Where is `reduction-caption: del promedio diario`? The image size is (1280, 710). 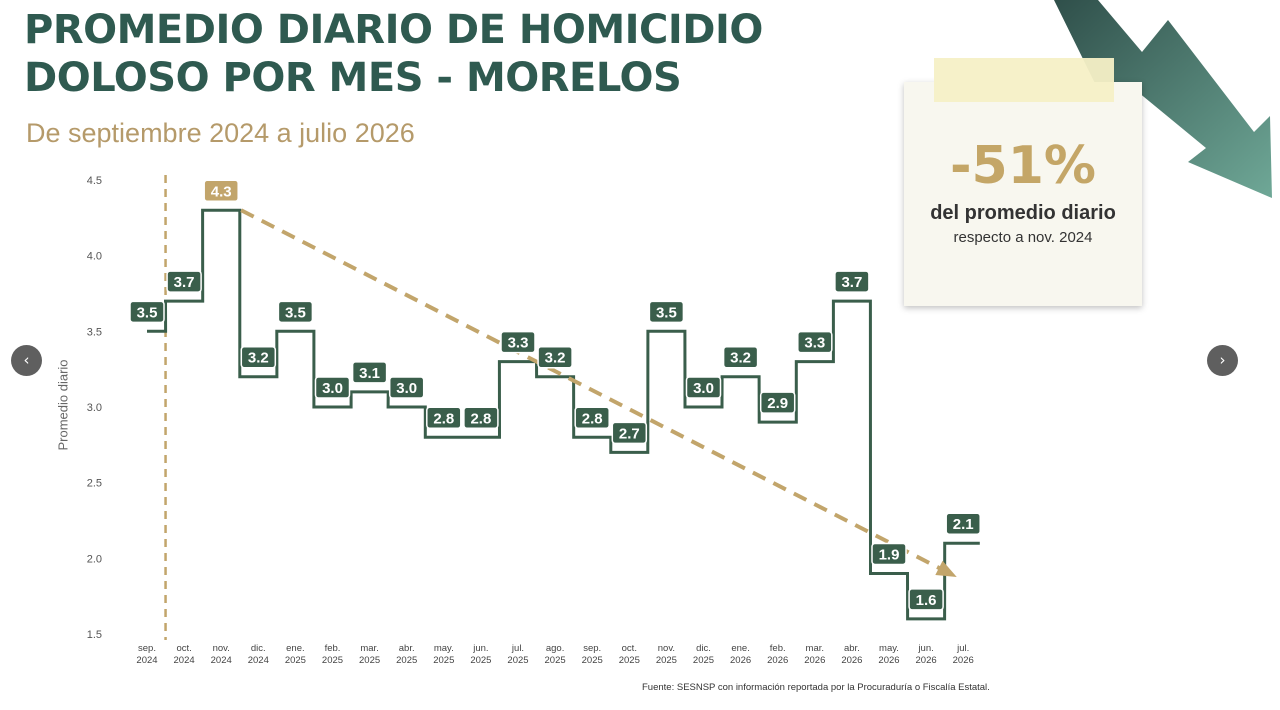
reduction-caption: del promedio diario is located at coordinates (1023, 213).